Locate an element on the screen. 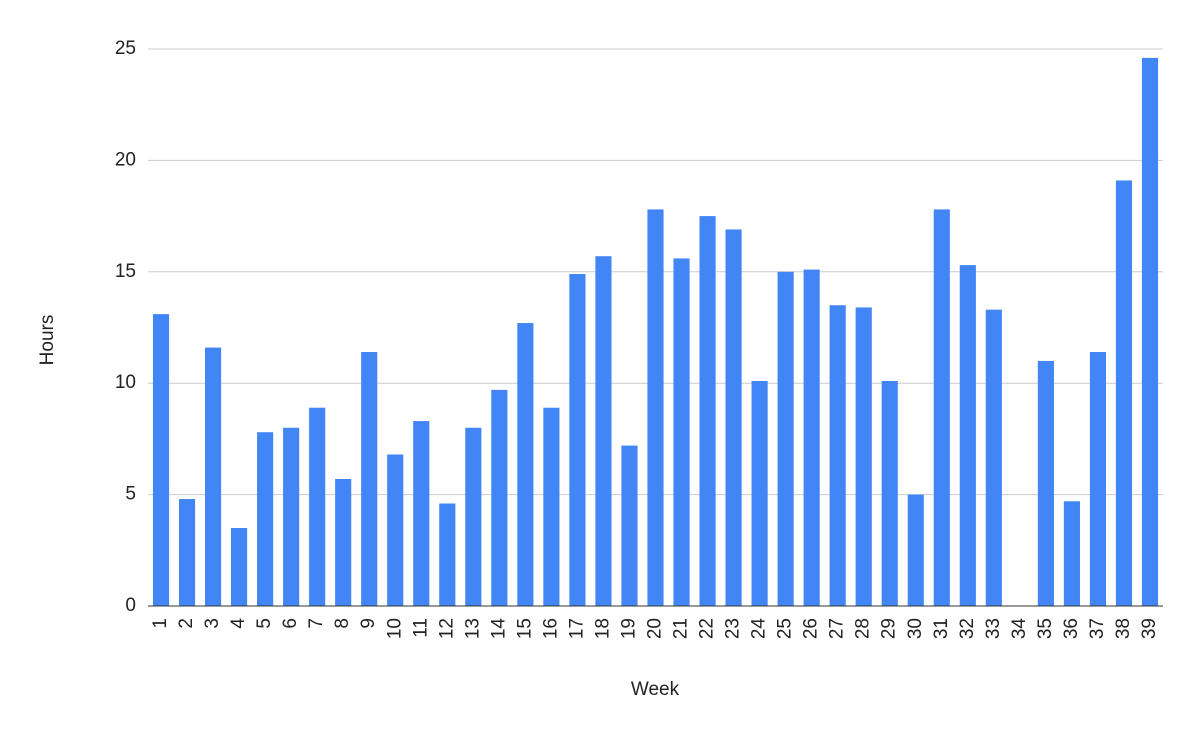  x-tick-label: 10 is located at coordinates (394, 628).